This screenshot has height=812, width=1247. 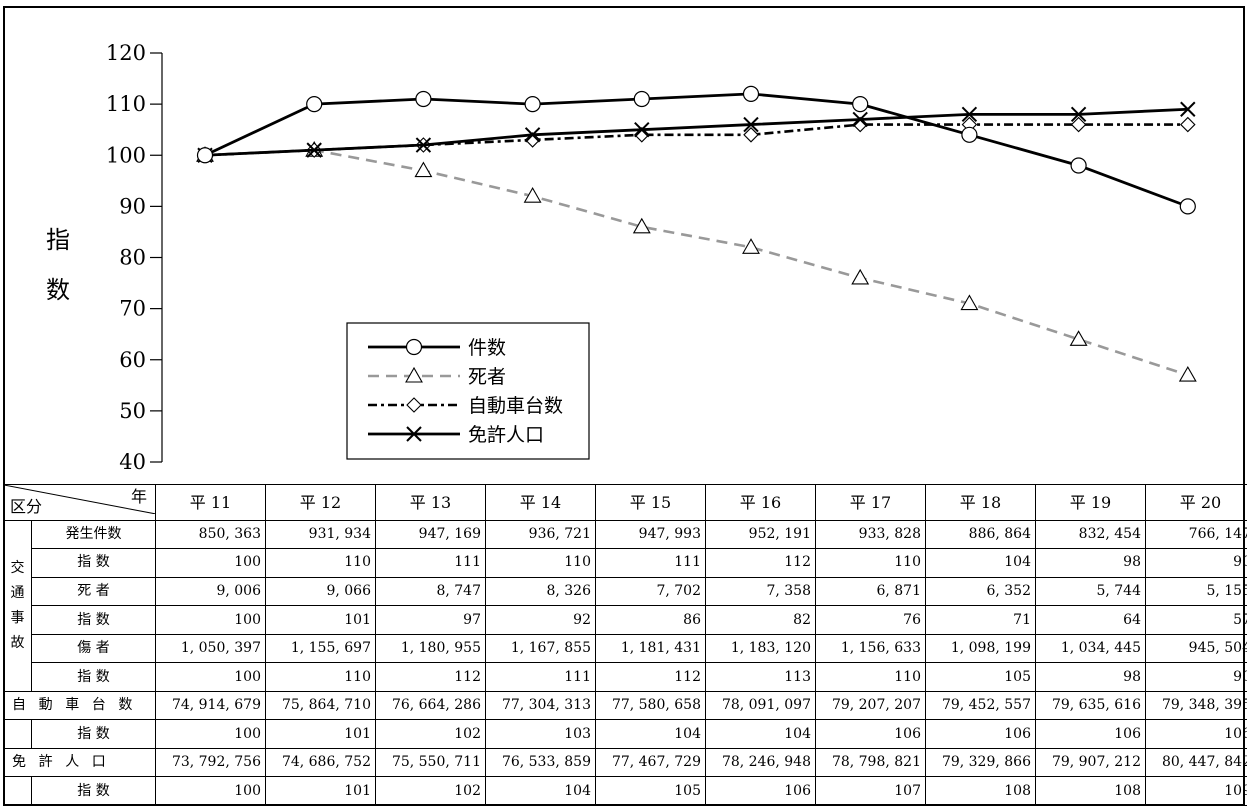 I want to click on value-cell: 6, 352, so click(x=980, y=591).